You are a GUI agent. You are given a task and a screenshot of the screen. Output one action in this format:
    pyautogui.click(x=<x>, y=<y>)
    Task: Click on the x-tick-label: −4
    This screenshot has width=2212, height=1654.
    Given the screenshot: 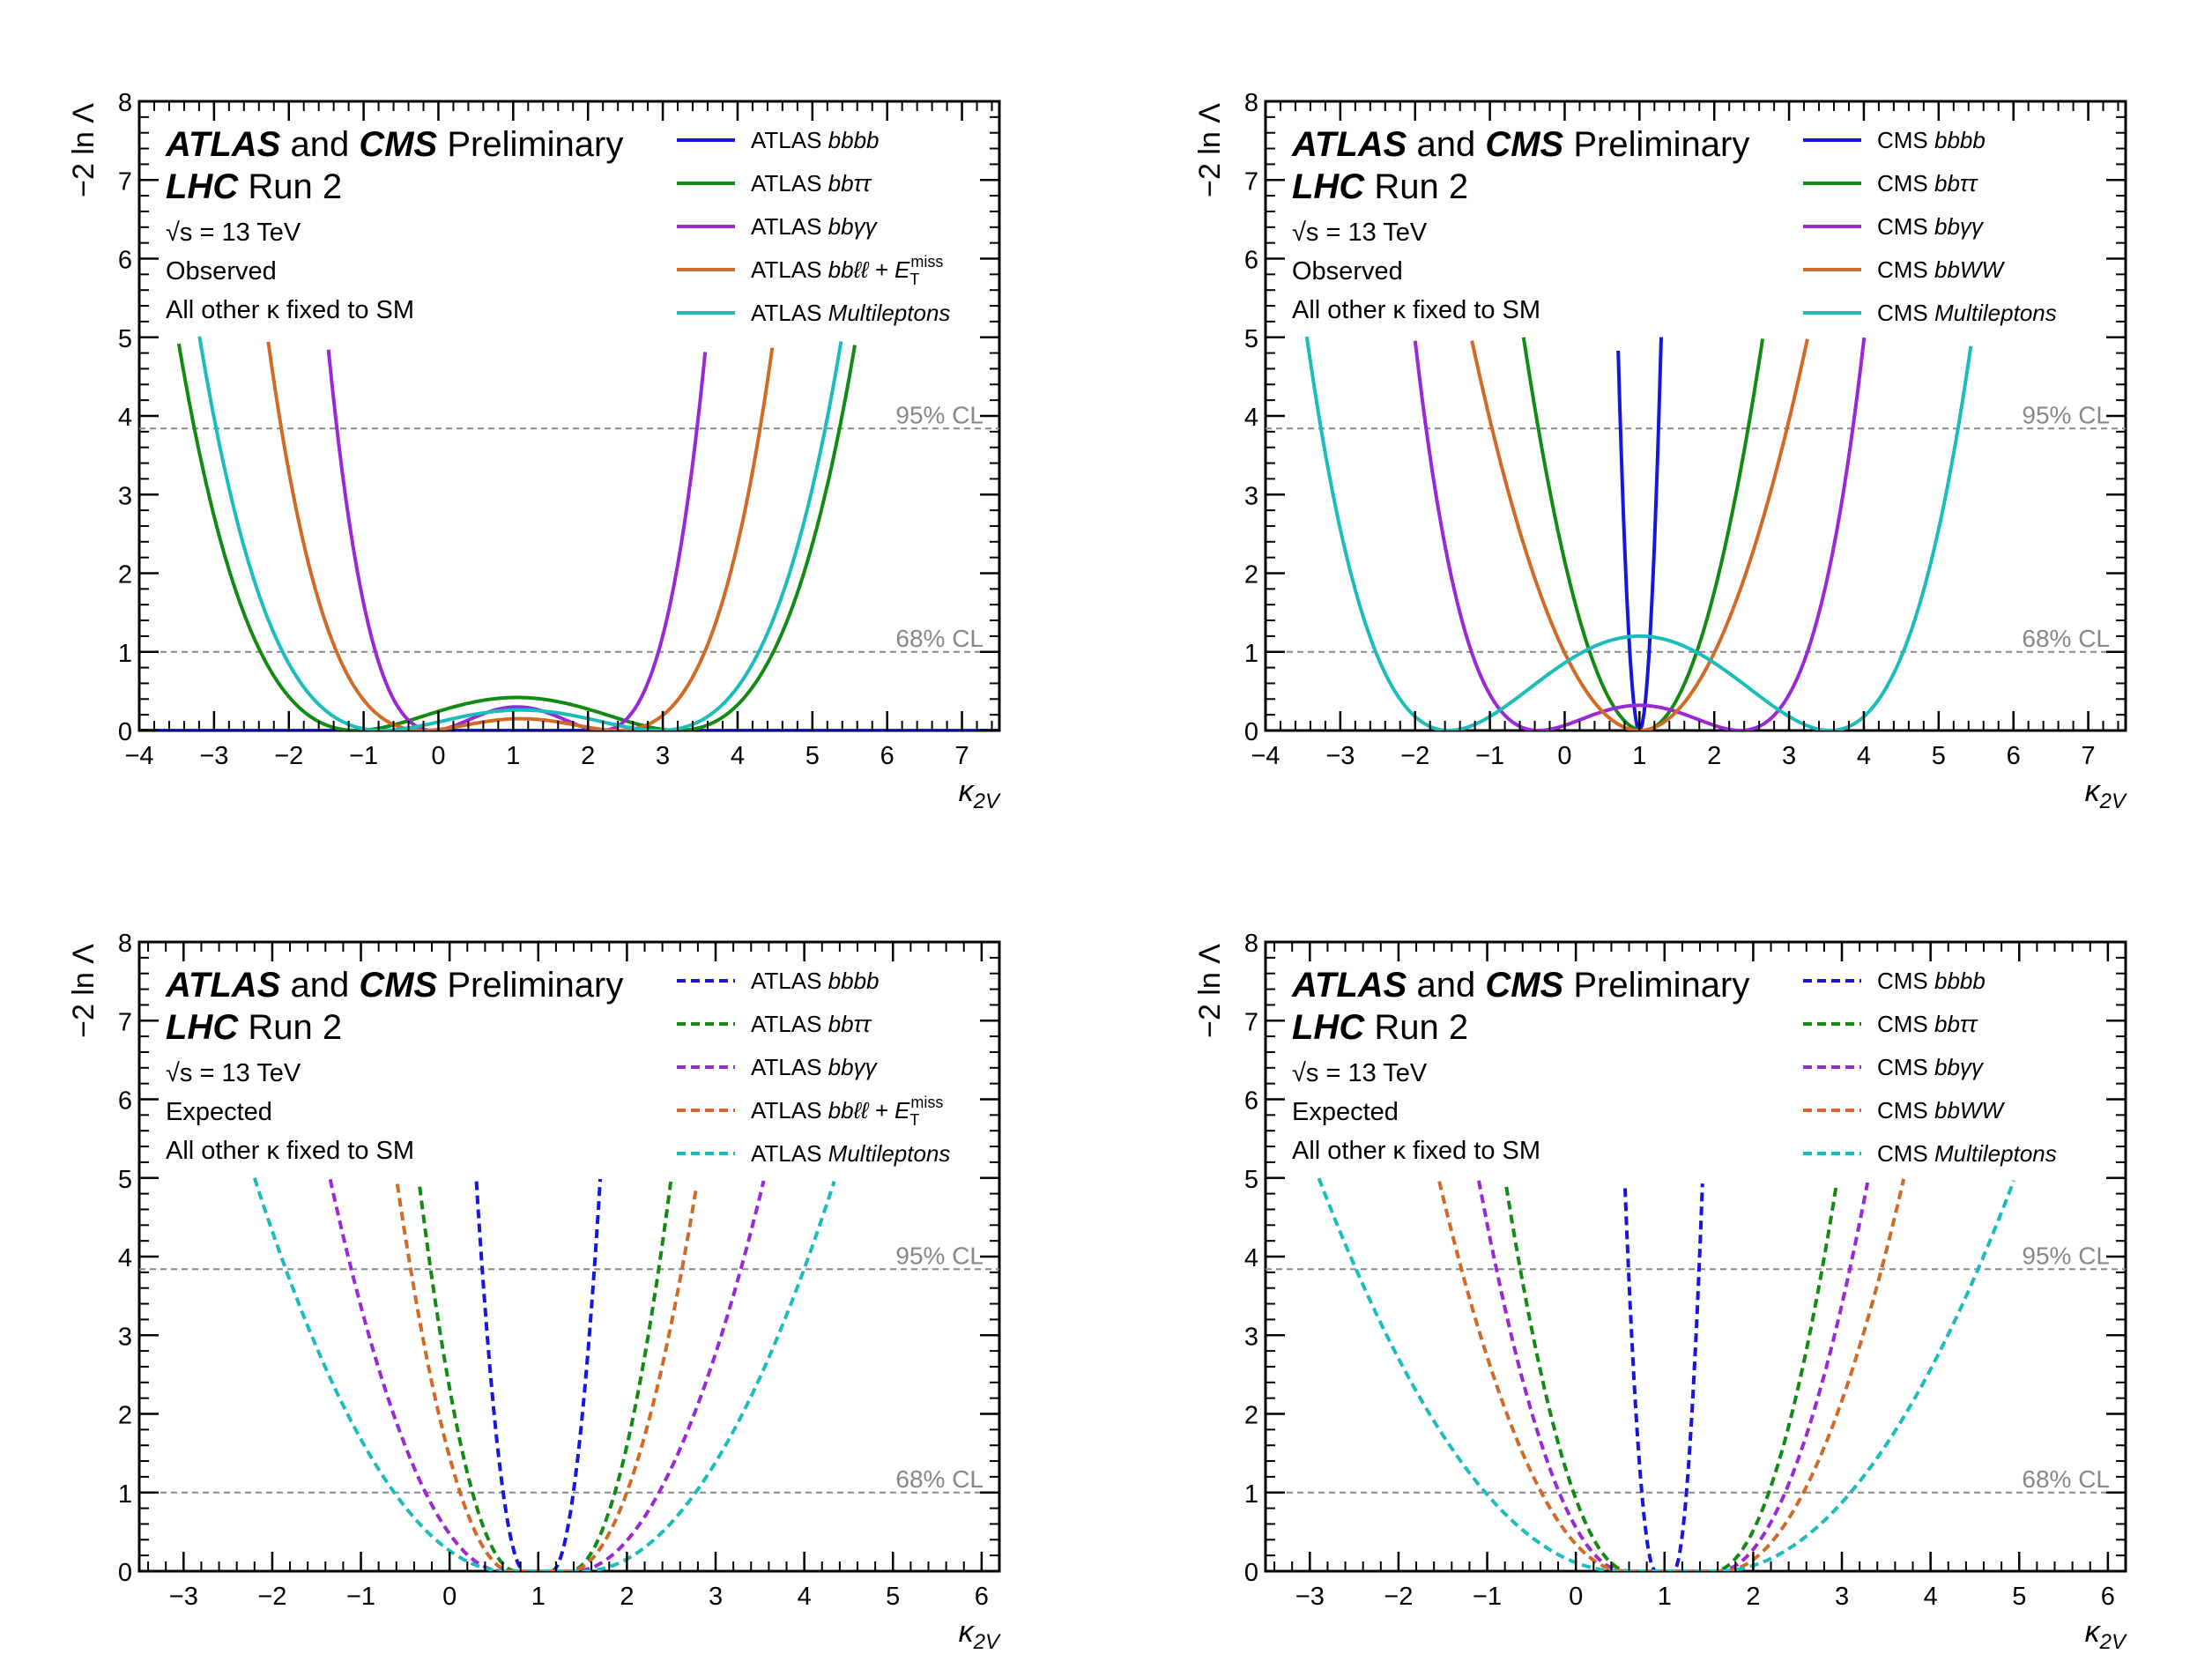 What is the action you would take?
    pyautogui.click(x=1265, y=756)
    